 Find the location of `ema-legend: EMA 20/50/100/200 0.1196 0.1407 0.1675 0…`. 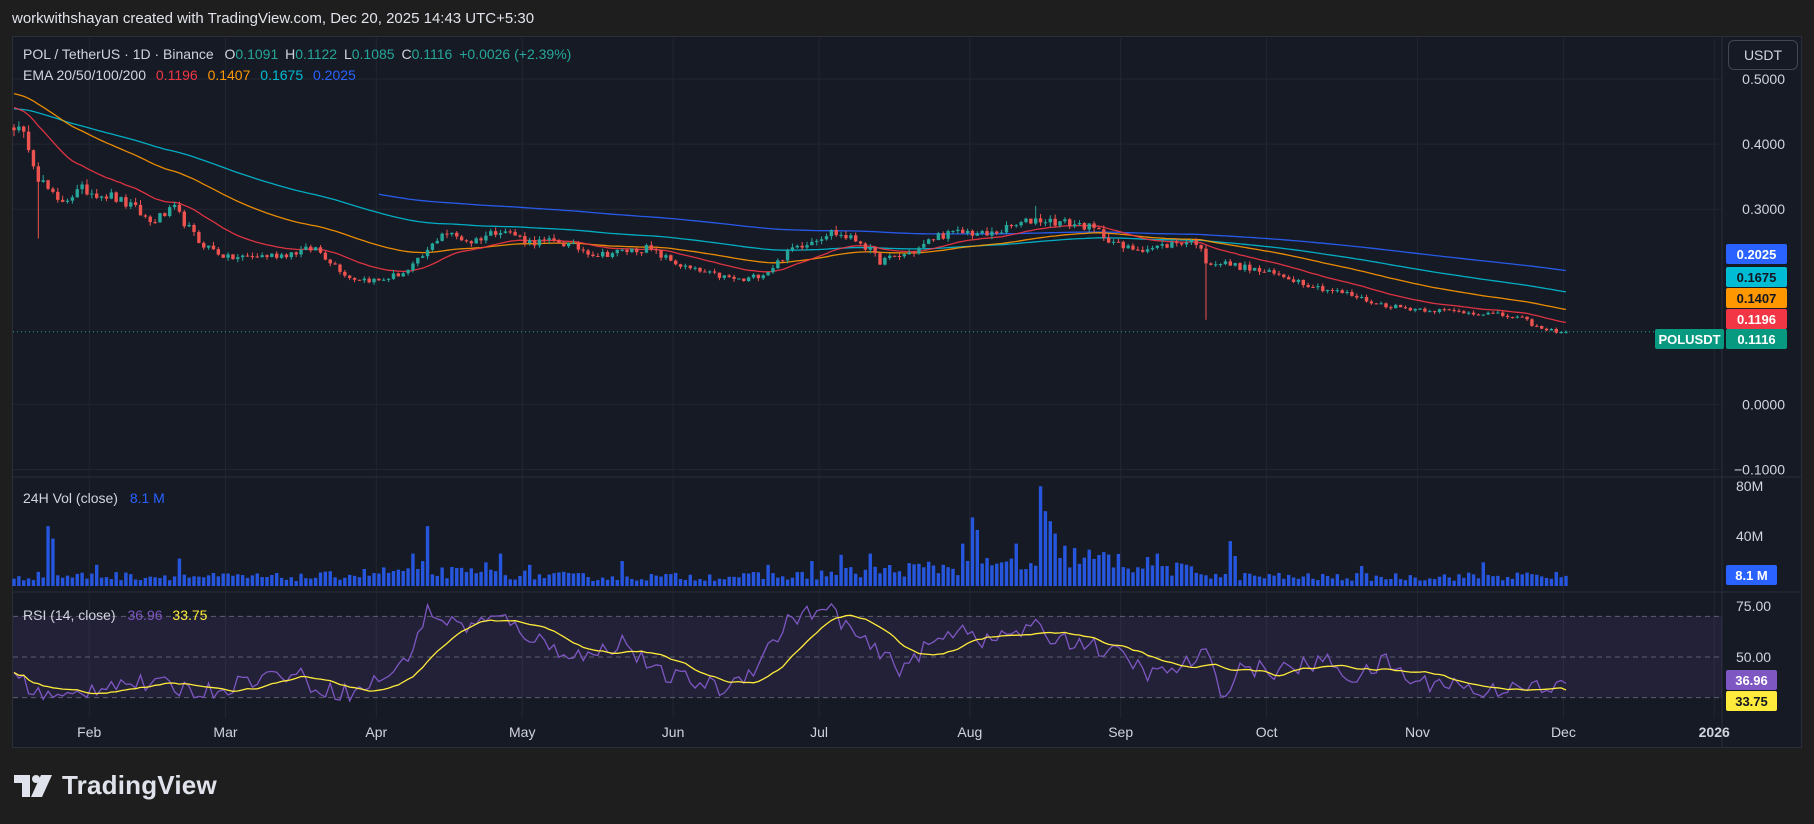

ema-legend: EMA 20/50/100/200 0.1196 0.1407 0.1675 0… is located at coordinates (191, 75).